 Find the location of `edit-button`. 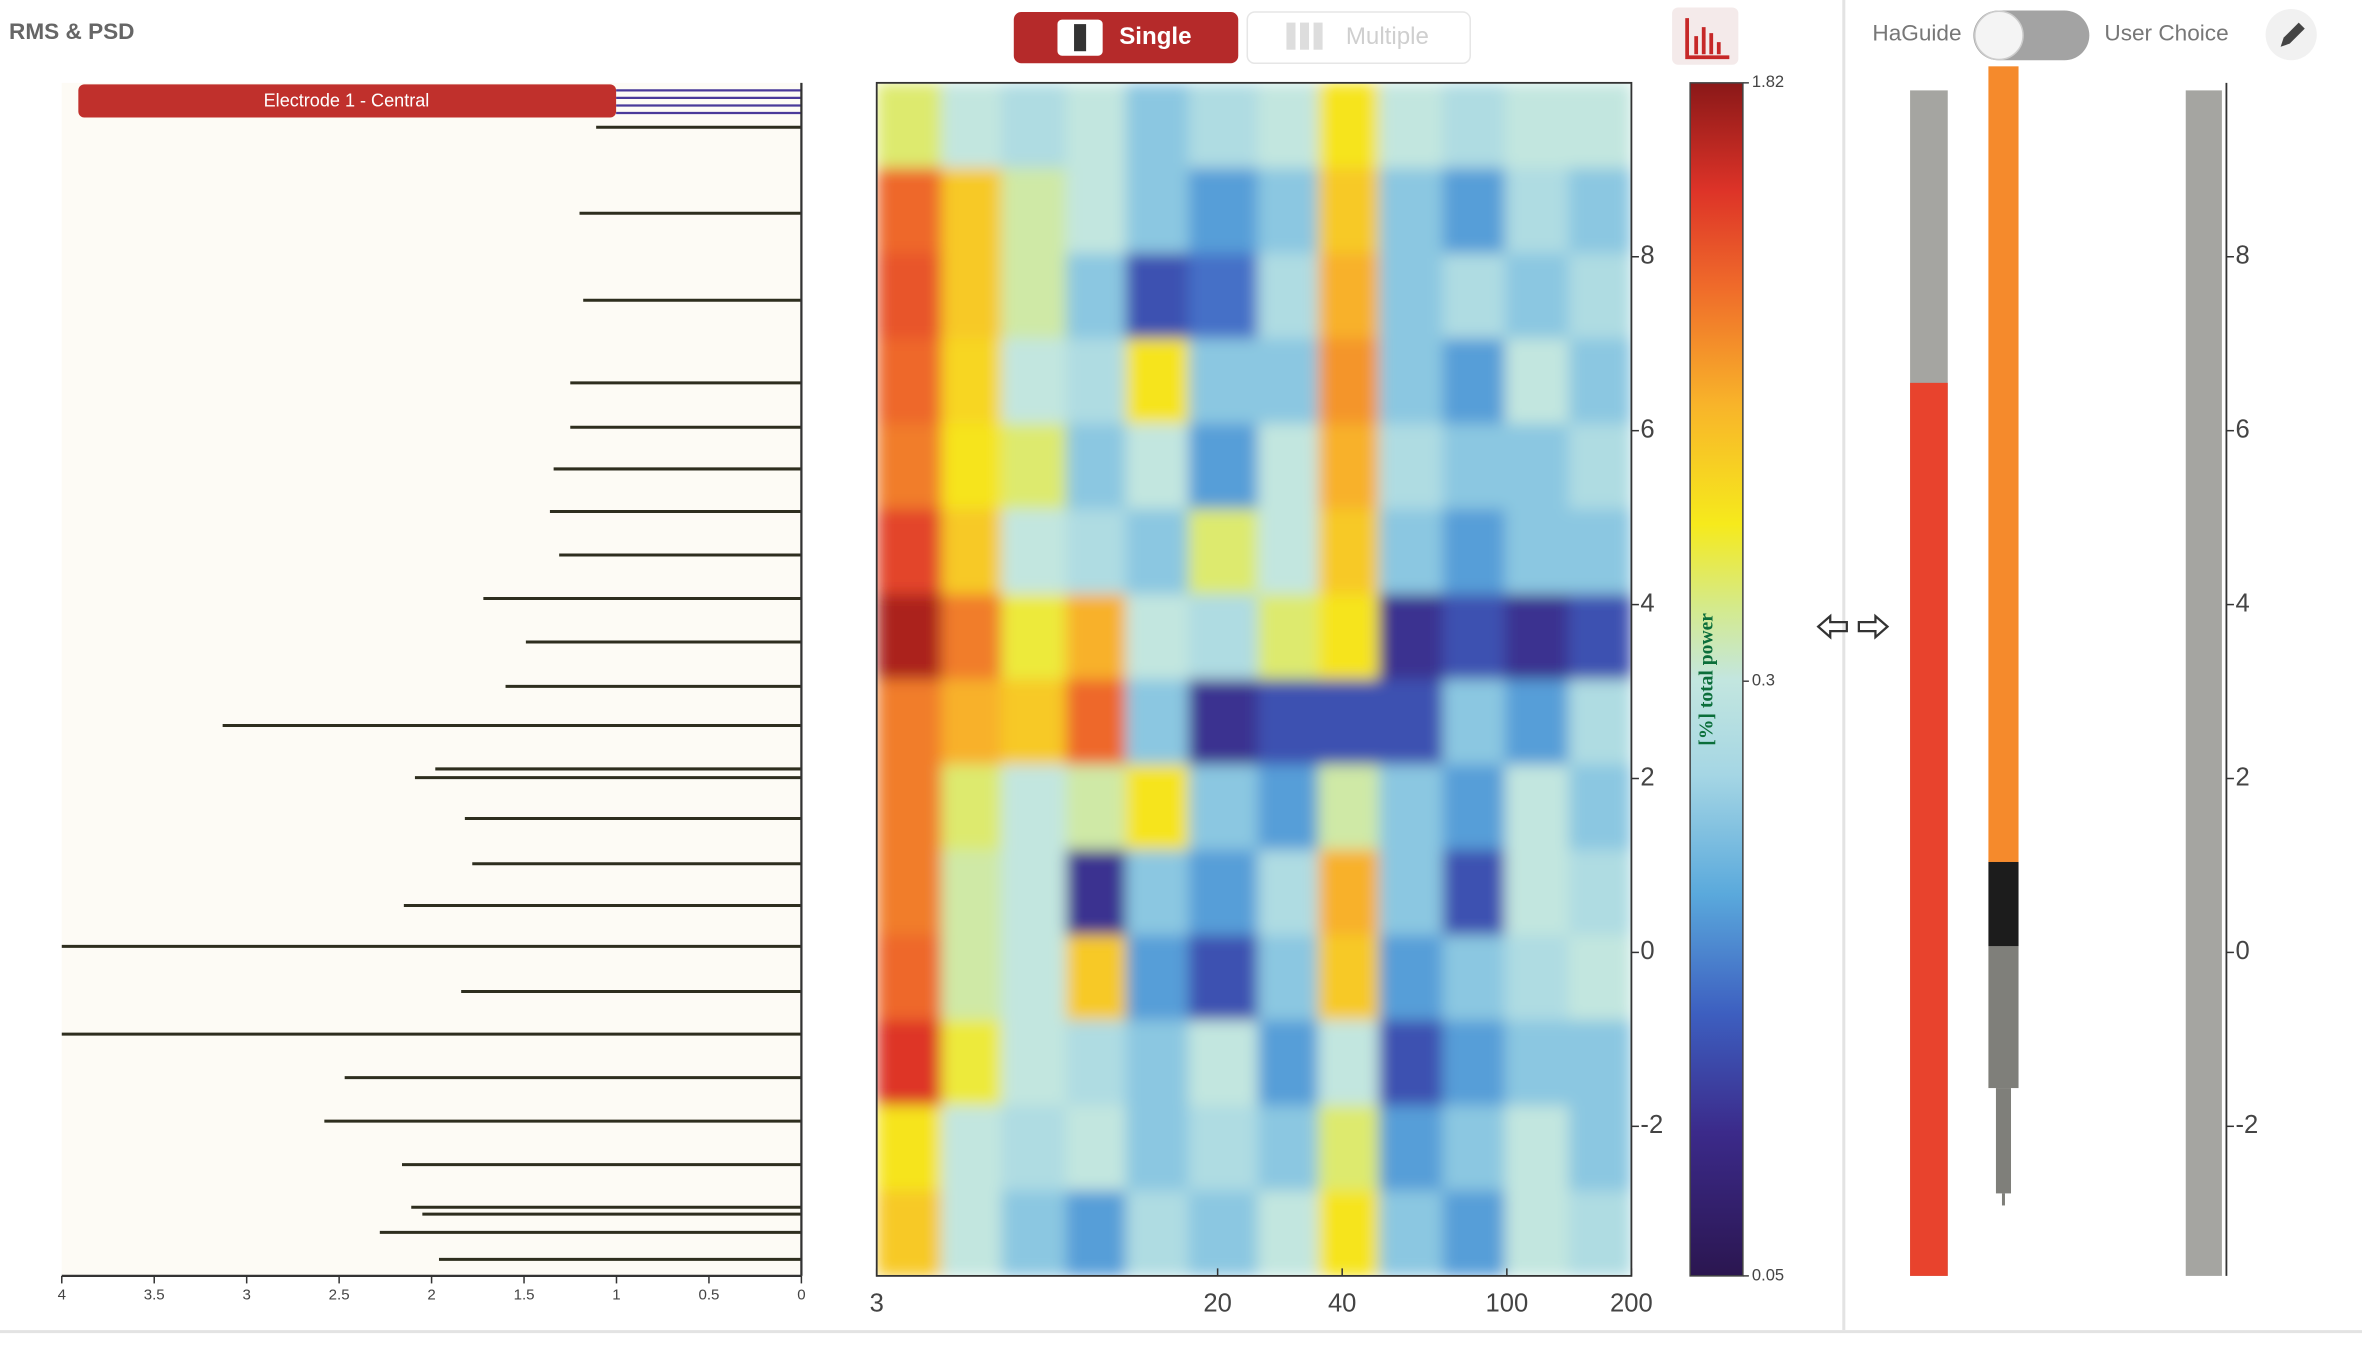

edit-button is located at coordinates (2291, 35).